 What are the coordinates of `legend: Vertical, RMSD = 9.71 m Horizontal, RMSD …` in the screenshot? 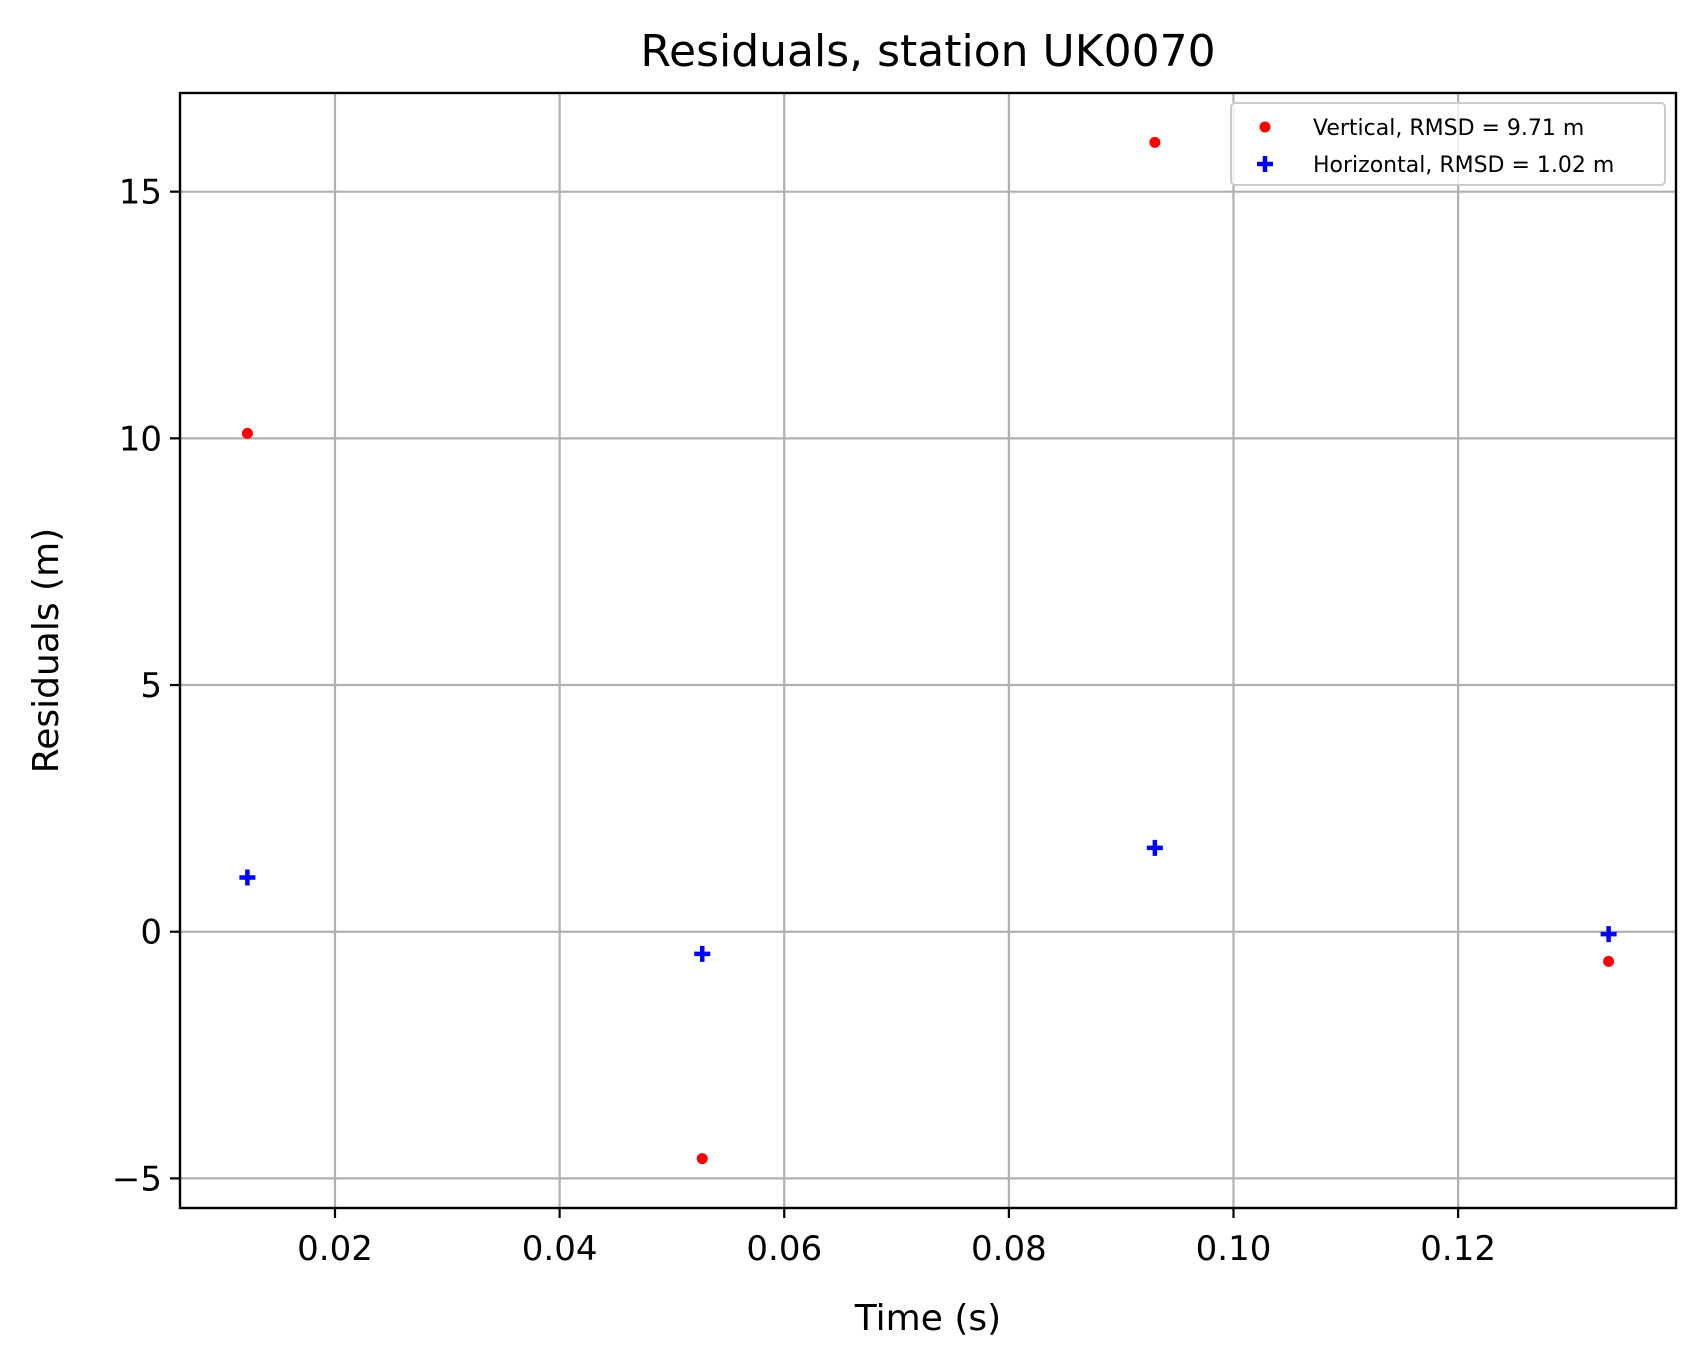 It's located at (1448, 144).